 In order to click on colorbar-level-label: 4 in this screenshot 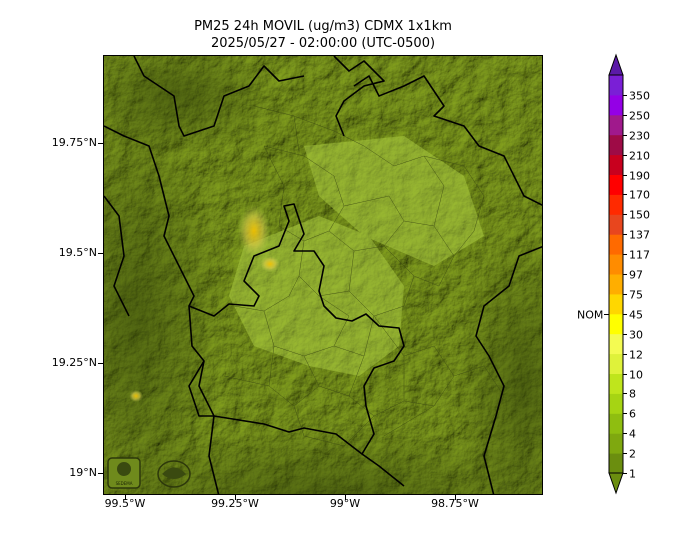, I will do `click(632, 434)`.